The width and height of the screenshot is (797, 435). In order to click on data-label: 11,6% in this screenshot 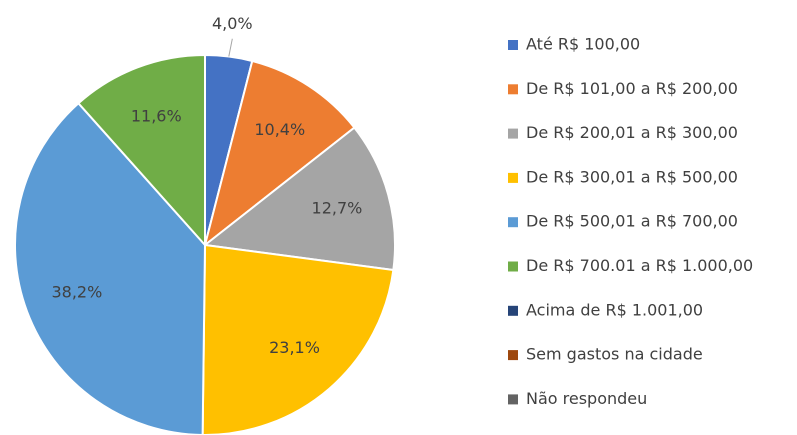, I will do `click(156, 116)`.